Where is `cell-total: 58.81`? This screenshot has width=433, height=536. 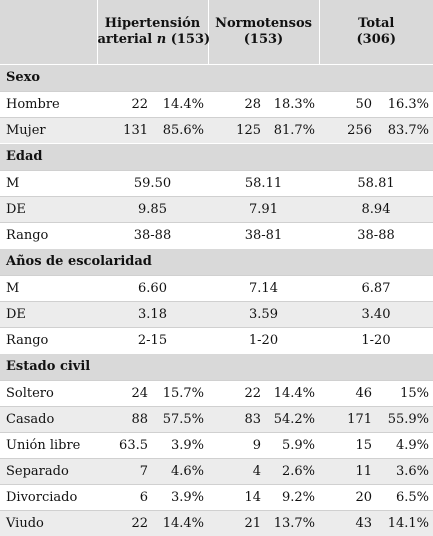 cell-total: 58.81 is located at coordinates (376, 183).